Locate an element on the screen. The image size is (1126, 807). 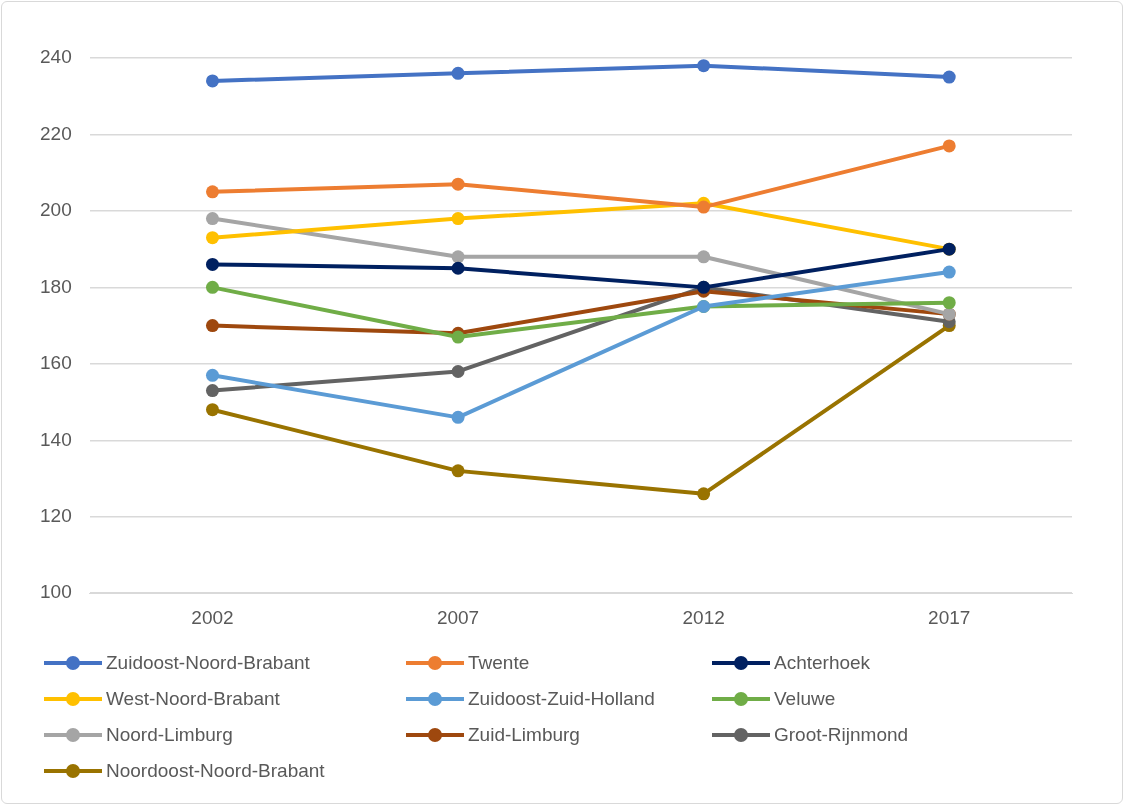
y-tick-label: 140 is located at coordinates (56, 439).